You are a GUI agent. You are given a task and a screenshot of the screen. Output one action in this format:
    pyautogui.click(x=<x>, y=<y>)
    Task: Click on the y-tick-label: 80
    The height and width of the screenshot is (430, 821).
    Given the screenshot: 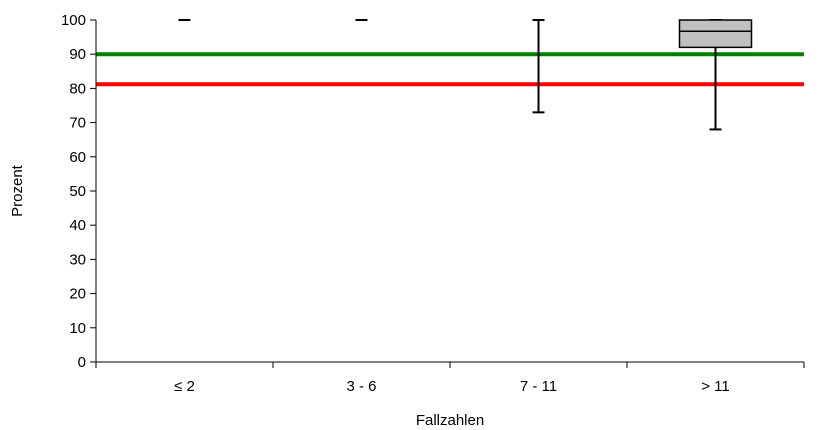 What is the action you would take?
    pyautogui.click(x=77, y=88)
    